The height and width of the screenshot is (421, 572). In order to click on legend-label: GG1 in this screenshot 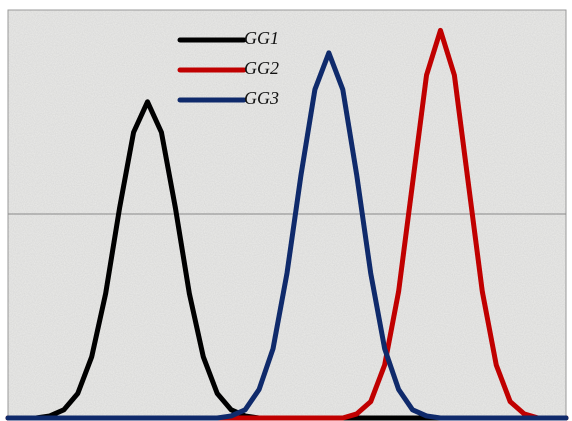, I will do `click(261, 38)`.